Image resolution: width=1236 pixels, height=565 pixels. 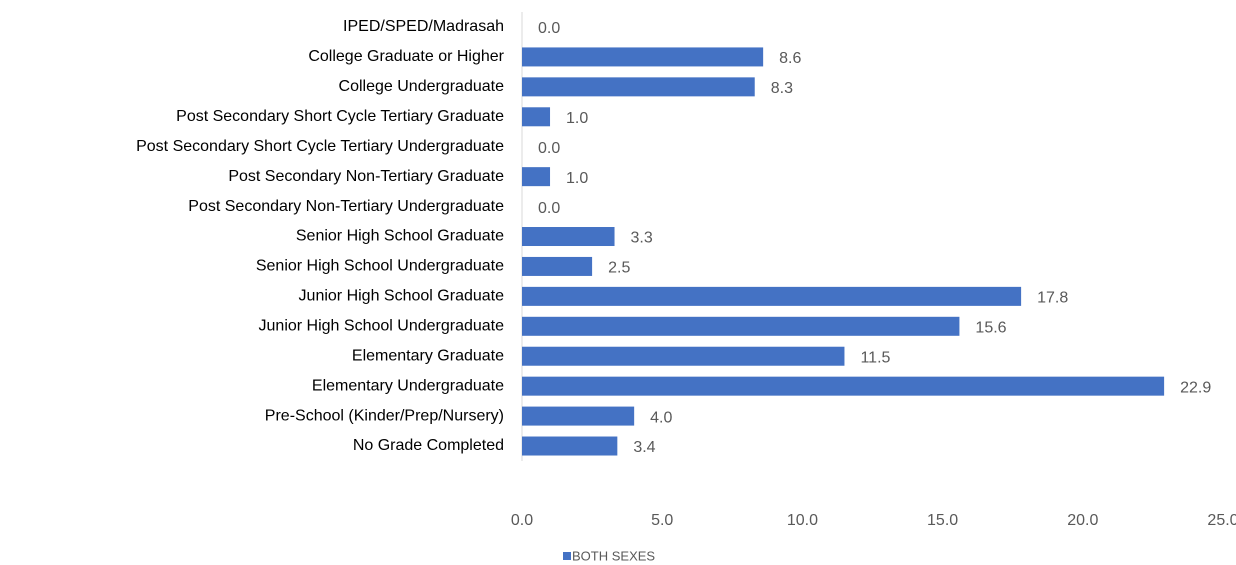 I want to click on value-label: 8.6, so click(x=790, y=58).